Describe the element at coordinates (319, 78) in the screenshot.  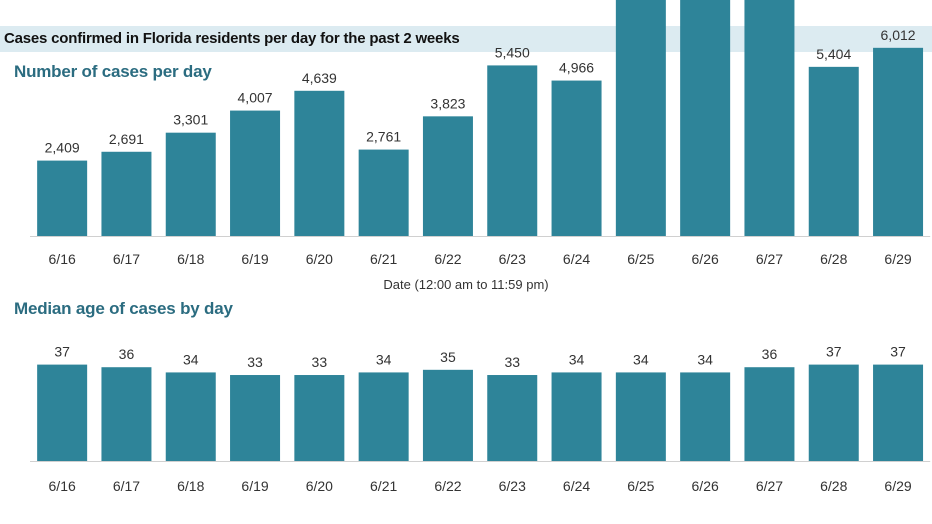
I see `data-label: 4,639` at that location.